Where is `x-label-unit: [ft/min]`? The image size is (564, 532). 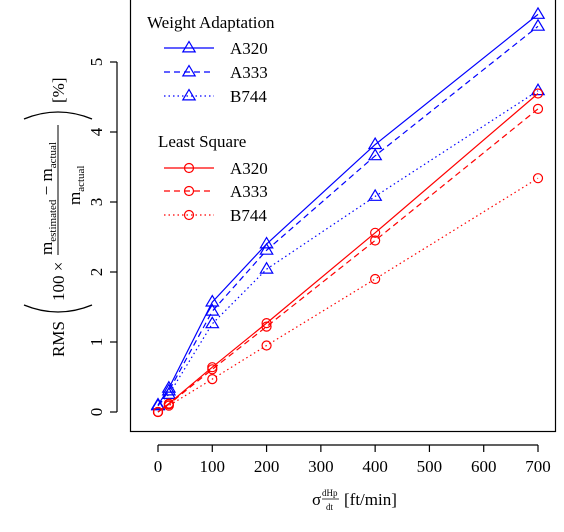 x-label-unit: [ft/min] is located at coordinates (370, 499).